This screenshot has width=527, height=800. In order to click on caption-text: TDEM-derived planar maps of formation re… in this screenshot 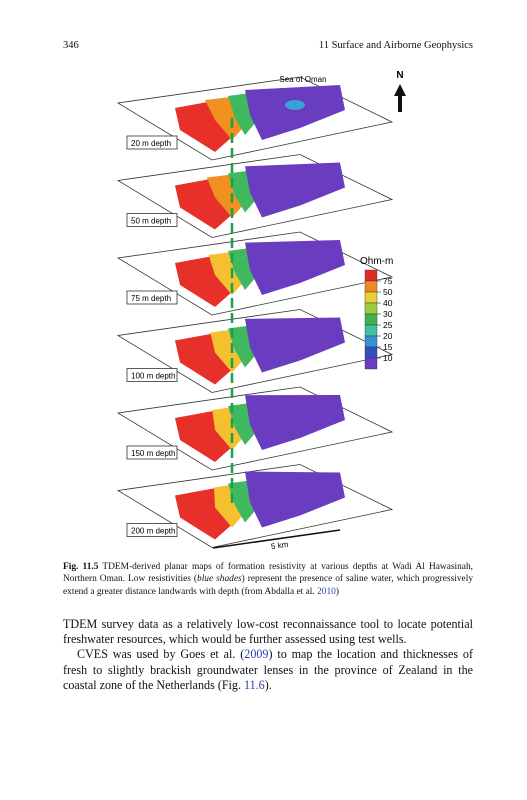, I will do `click(268, 573)`.